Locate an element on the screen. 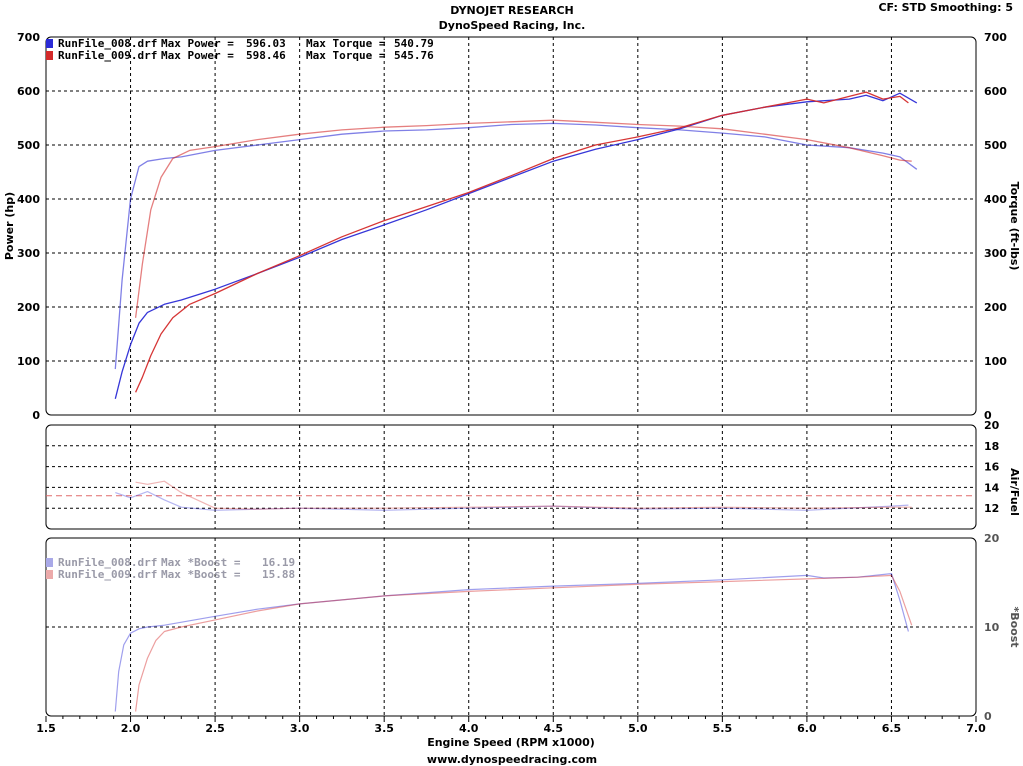  y-tick-label-air-fuel: 16 is located at coordinates (992, 467).